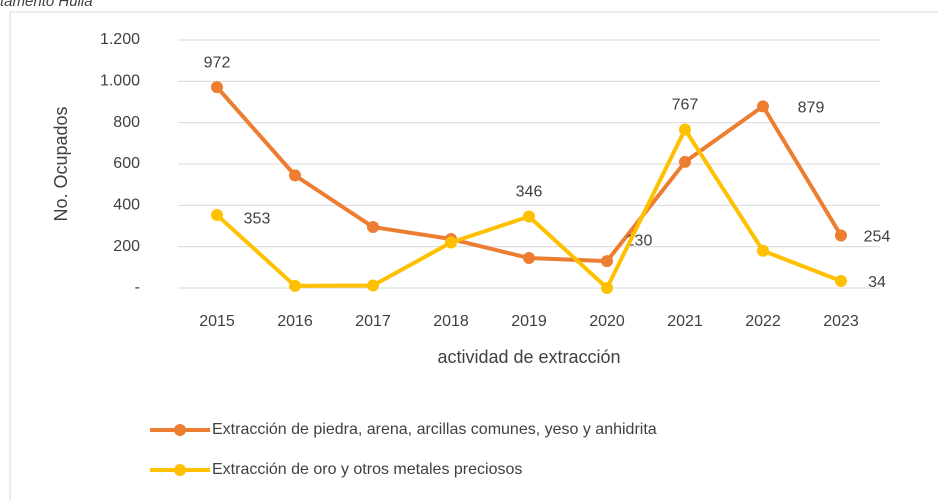  What do you see at coordinates (451, 321) in the screenshot?
I see `x-tick-label: 2018` at bounding box center [451, 321].